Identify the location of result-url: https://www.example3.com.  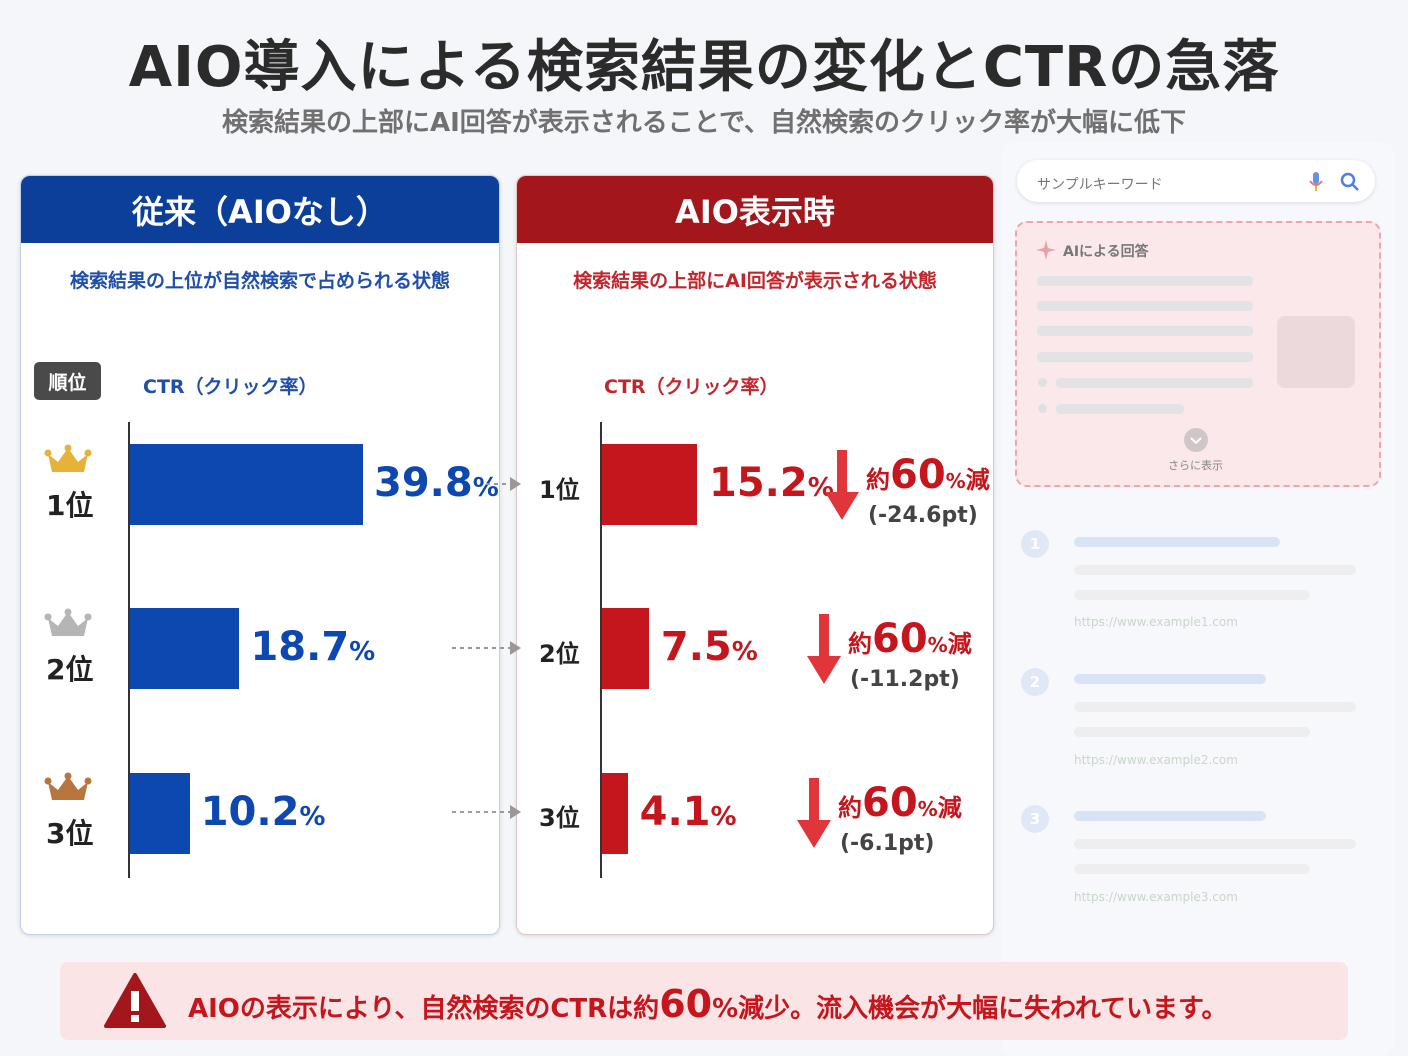
(1156, 897).